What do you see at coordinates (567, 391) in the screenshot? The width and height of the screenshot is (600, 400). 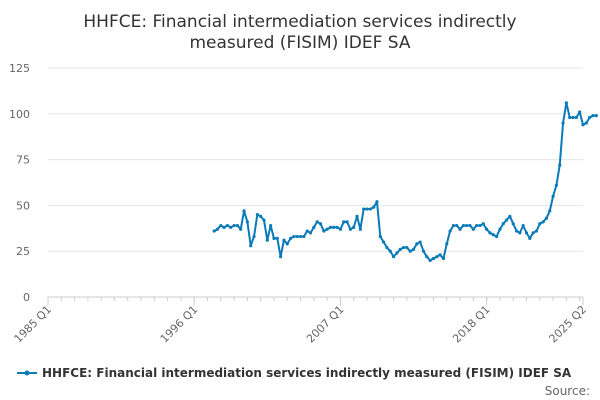 I see `source-label: Source:` at bounding box center [567, 391].